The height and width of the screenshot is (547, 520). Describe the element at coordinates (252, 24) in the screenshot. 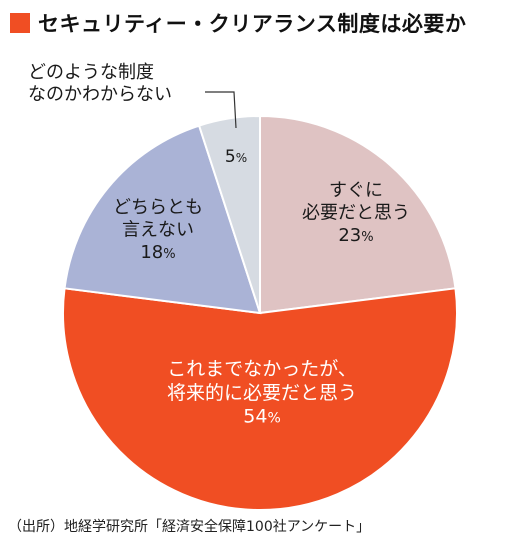

I see `chart-title: セキュリティー・クリアランス制度は必要か` at that location.